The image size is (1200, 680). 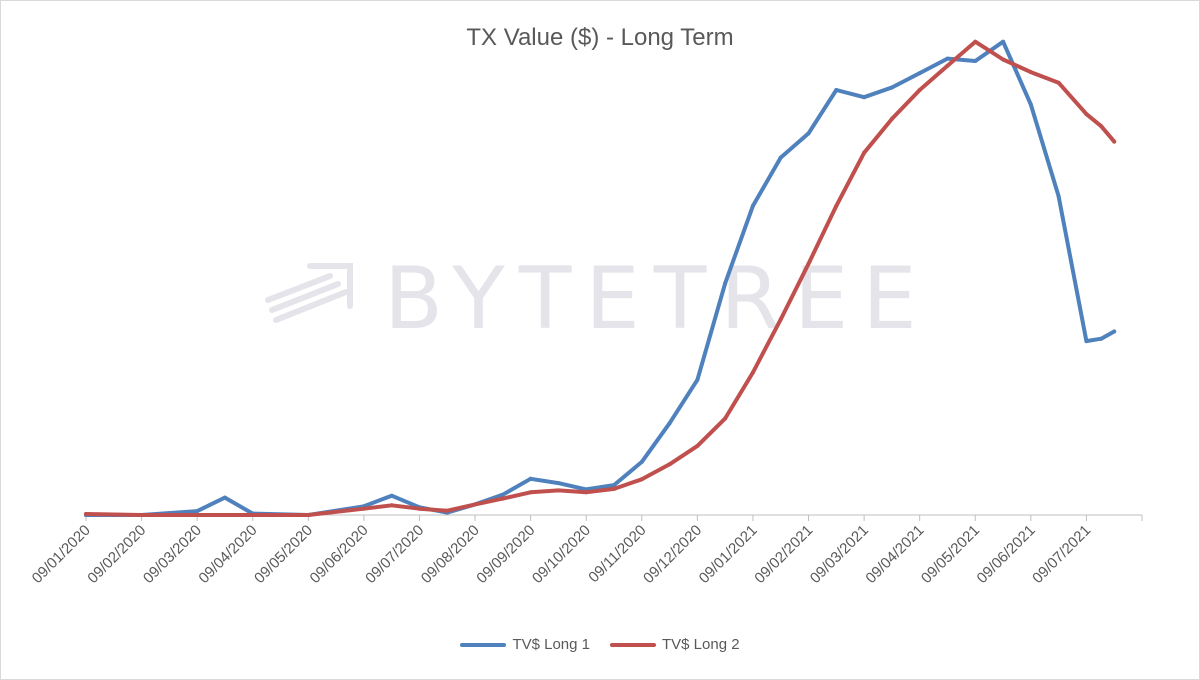 I want to click on x-tick-label: 09/01/2021, so click(x=728, y=554).